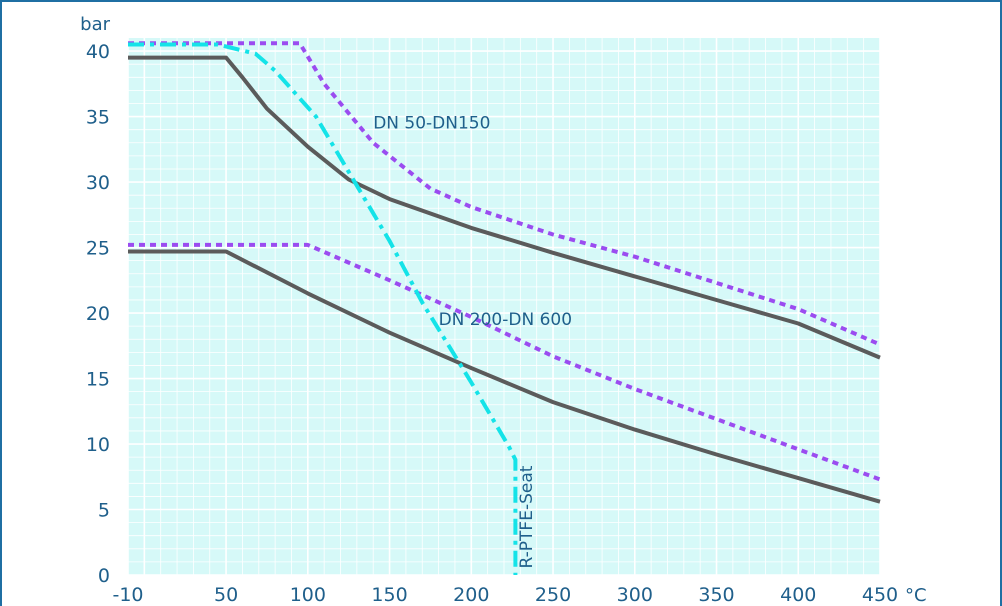  I want to click on y-tick-label: 10, so click(98, 445).